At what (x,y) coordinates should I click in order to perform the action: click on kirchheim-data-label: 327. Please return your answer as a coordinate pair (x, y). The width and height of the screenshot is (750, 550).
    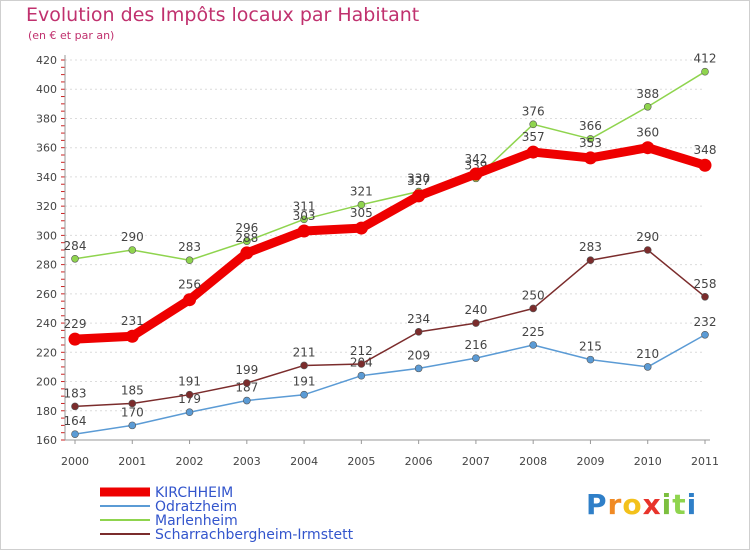
    Looking at the image, I should click on (418, 181).